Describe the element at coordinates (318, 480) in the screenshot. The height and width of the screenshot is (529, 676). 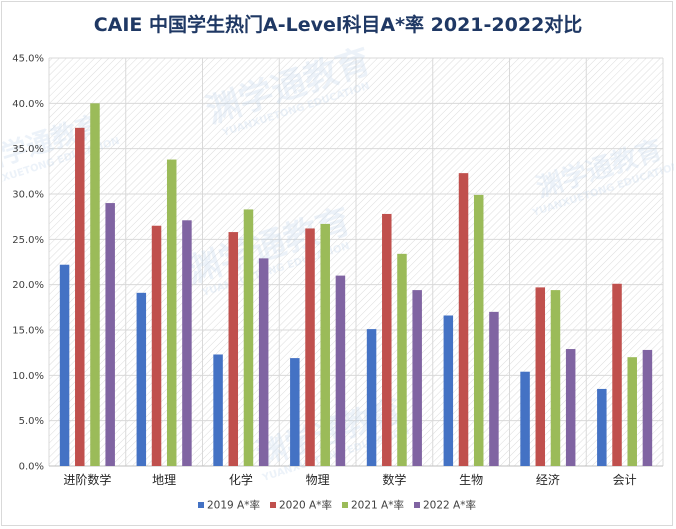
I see `x-category-label: 物理` at that location.